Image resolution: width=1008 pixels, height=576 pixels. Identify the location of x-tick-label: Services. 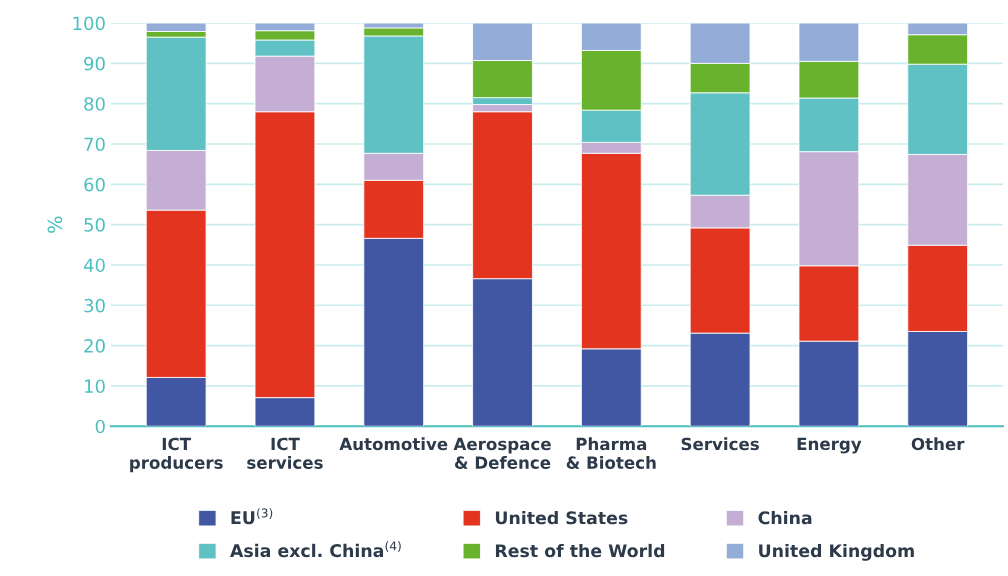
(720, 444).